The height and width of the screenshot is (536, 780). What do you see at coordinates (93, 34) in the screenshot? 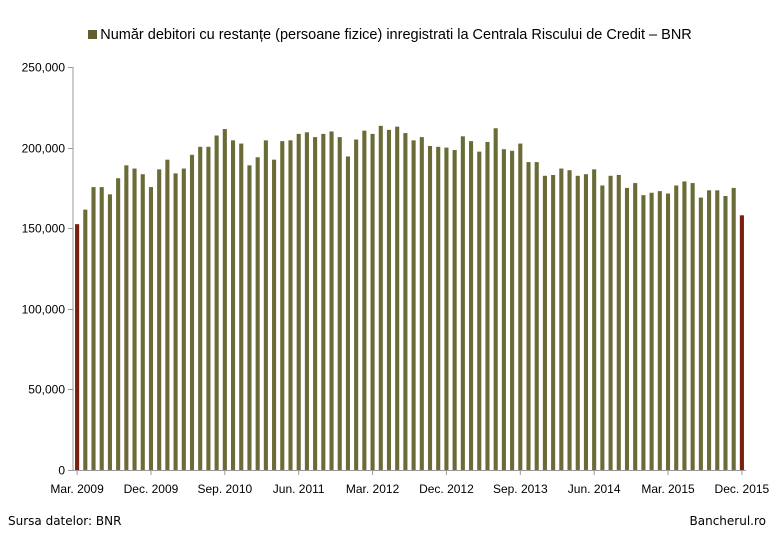
I see `legend-swatch` at bounding box center [93, 34].